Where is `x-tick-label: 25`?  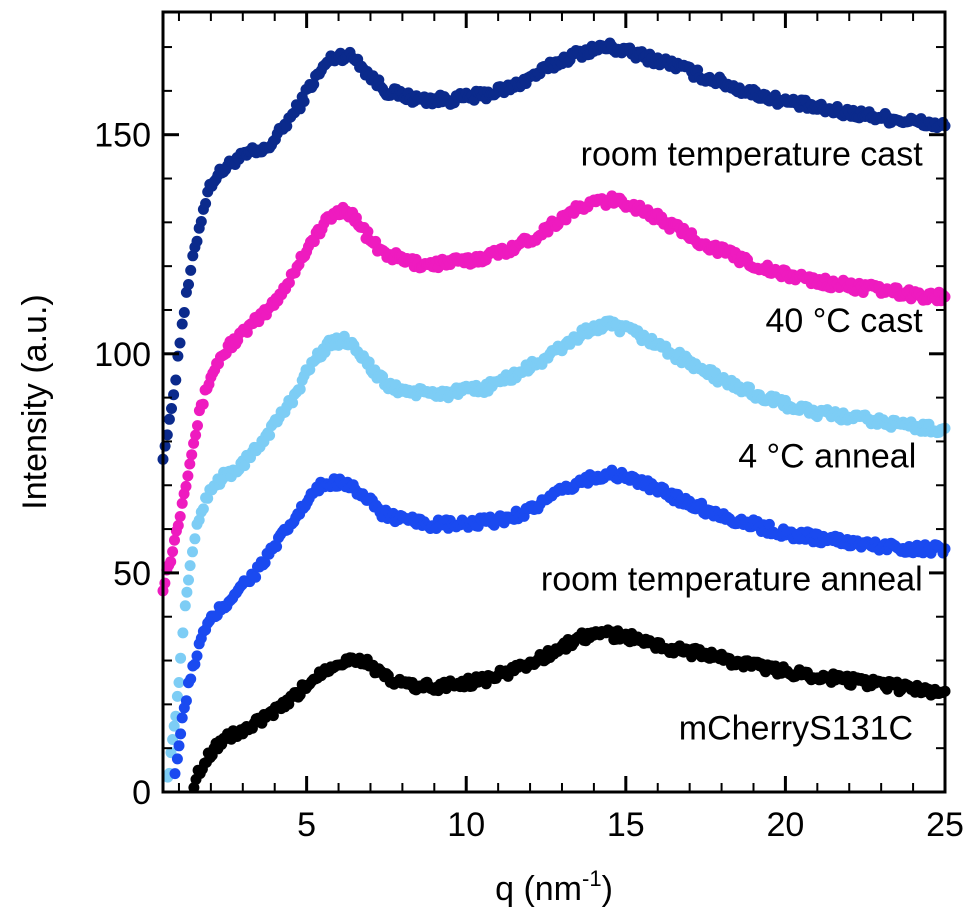
x-tick-label: 25 is located at coordinates (945, 825).